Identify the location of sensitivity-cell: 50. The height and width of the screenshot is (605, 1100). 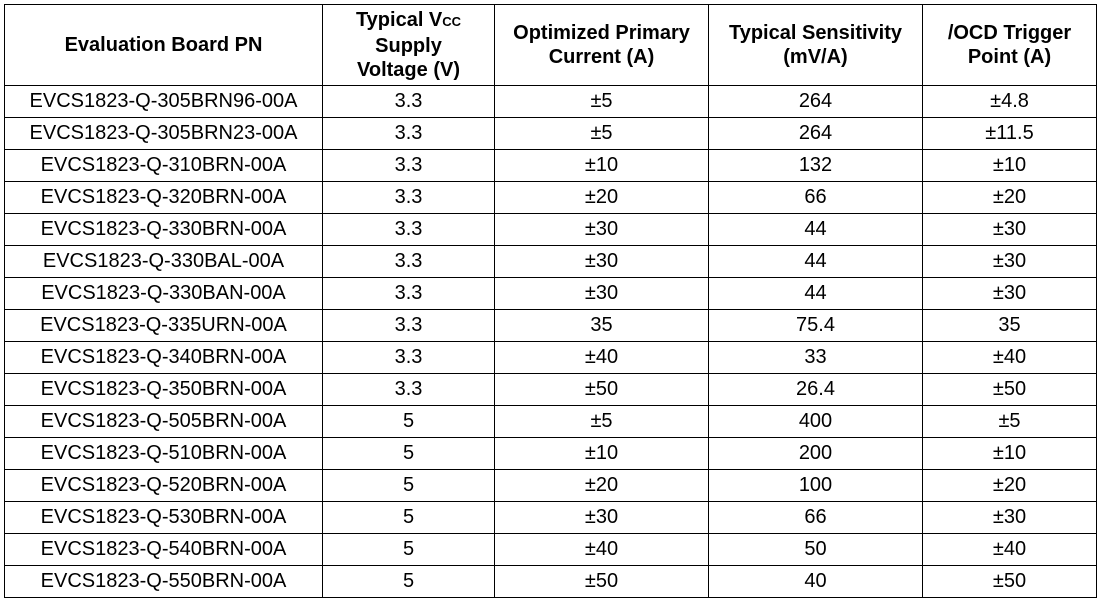
(815, 549).